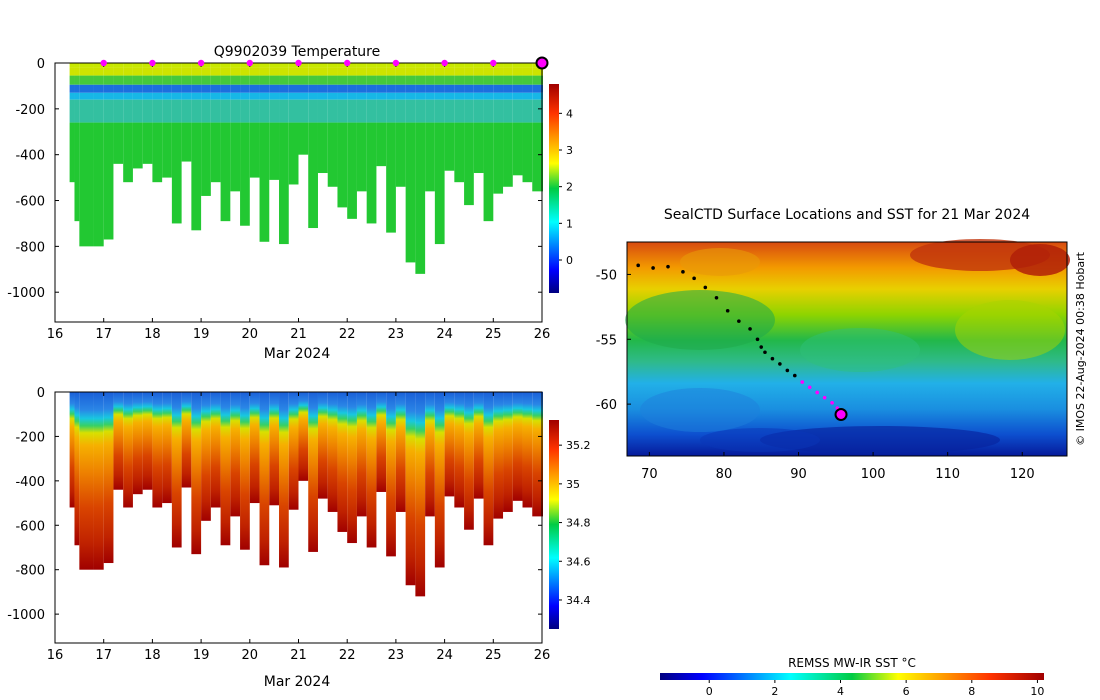 The width and height of the screenshot is (1100, 700). What do you see at coordinates (201, 655) in the screenshot?
I see `x-tick-label: 19` at bounding box center [201, 655].